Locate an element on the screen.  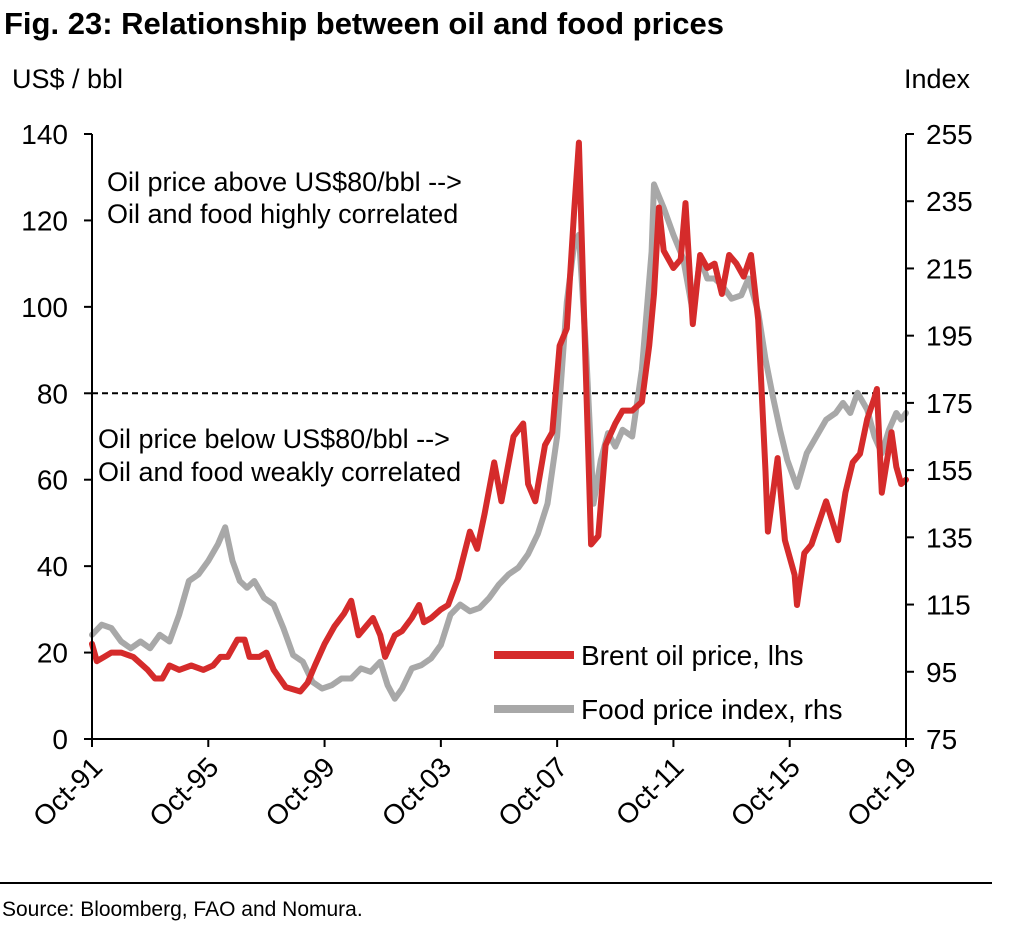
x-tick-label: Oct-15 is located at coordinates (765, 791).